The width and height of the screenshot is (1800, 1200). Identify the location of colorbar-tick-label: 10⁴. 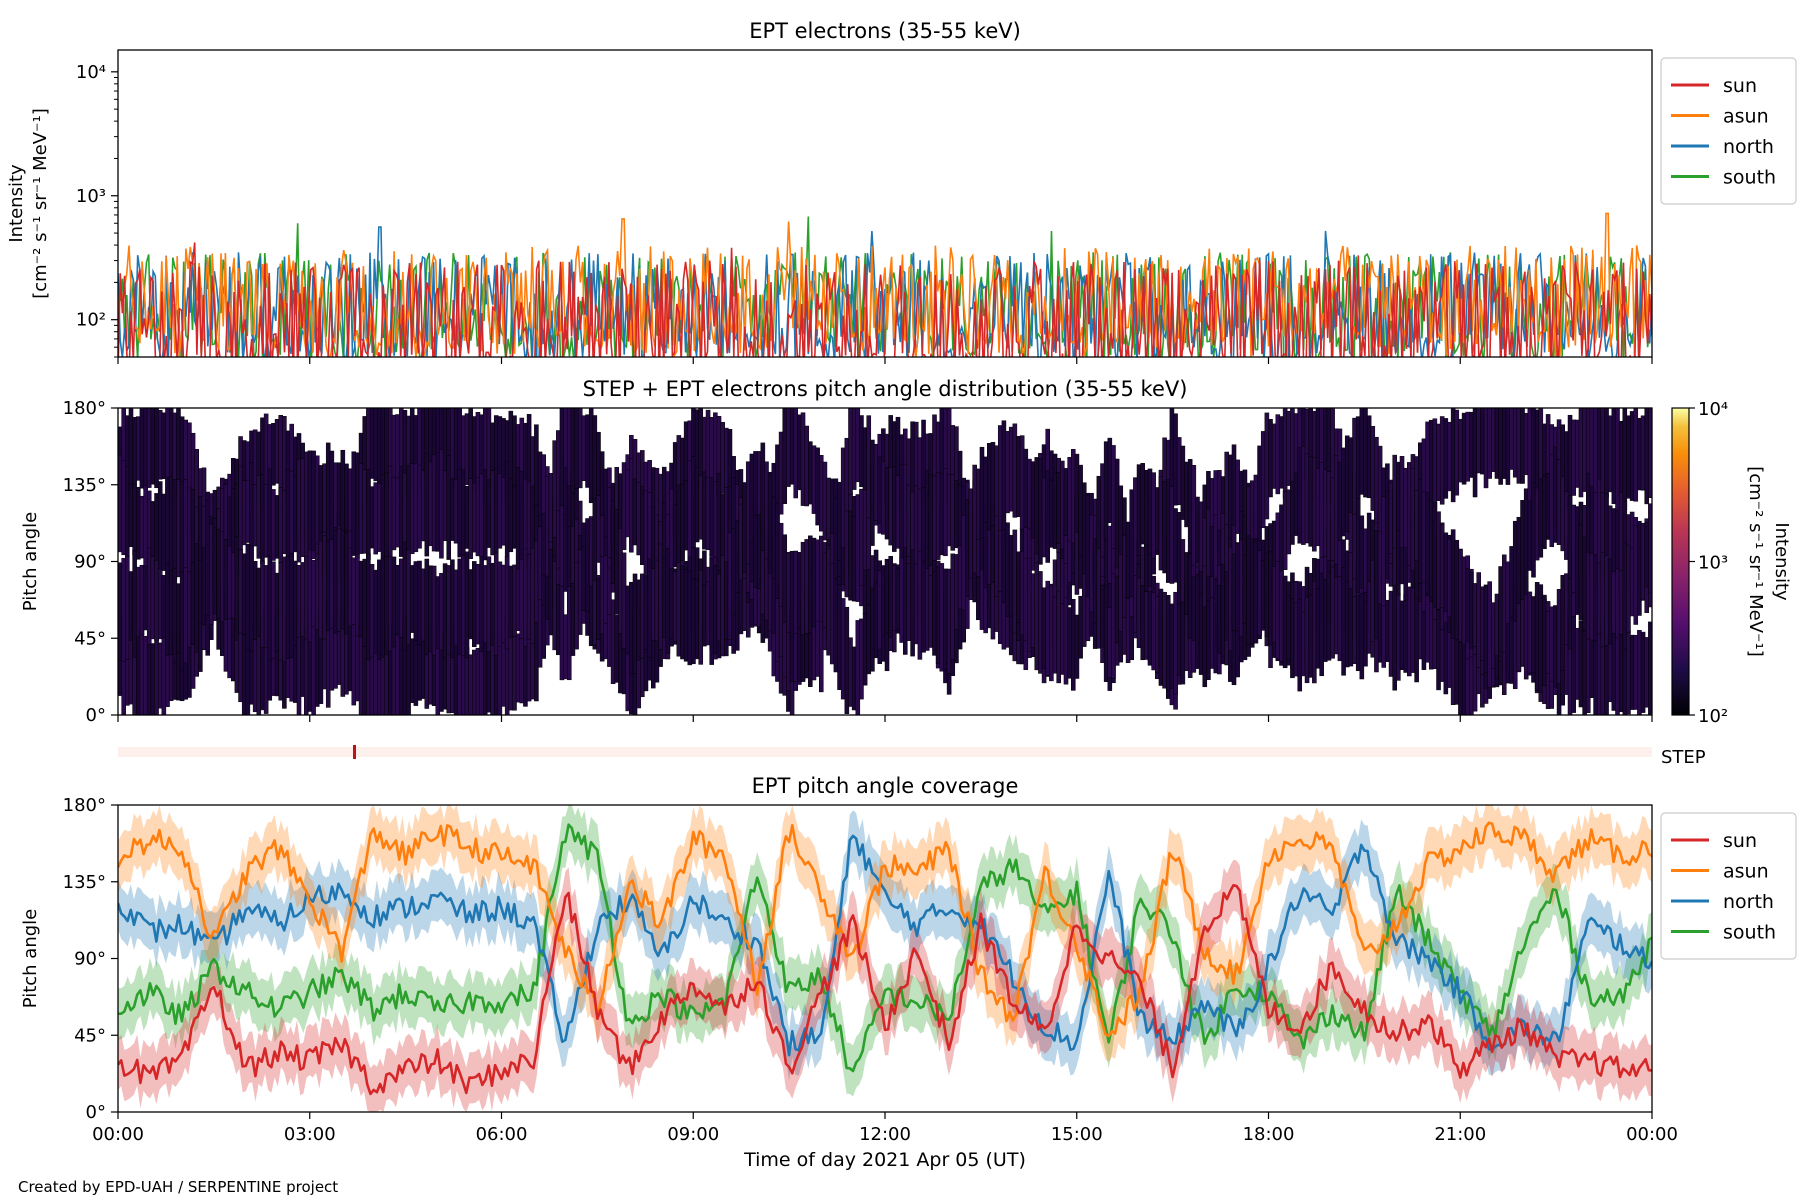
(1713, 409).